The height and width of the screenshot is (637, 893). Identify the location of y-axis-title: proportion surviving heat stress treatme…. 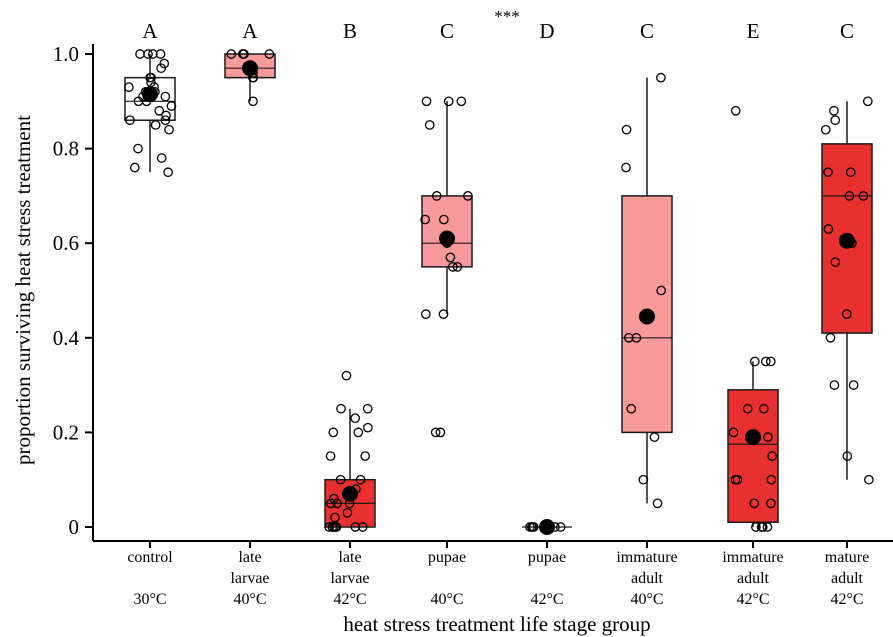
(23, 290).